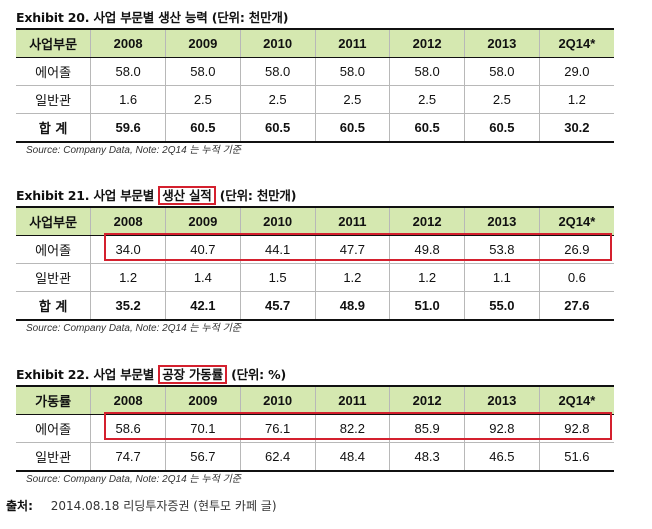  Describe the element at coordinates (163, 506) in the screenshot. I see `footer-text: 2014.08.18 리딩투자증권 (현투모 카페 글)` at that location.